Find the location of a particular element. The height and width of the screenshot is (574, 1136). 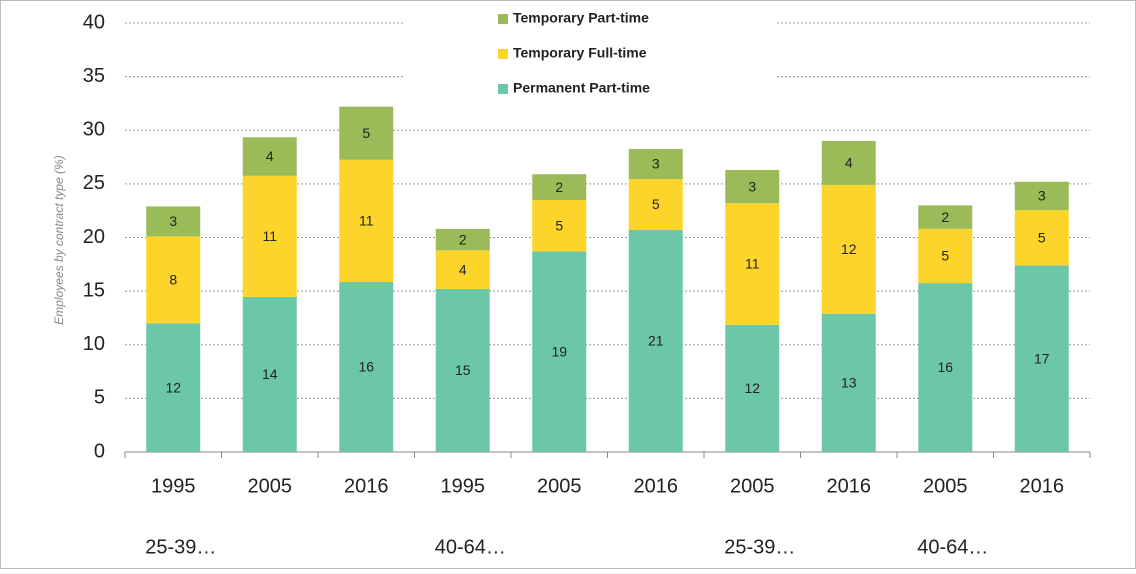

value-label: 13 is located at coordinates (849, 383).